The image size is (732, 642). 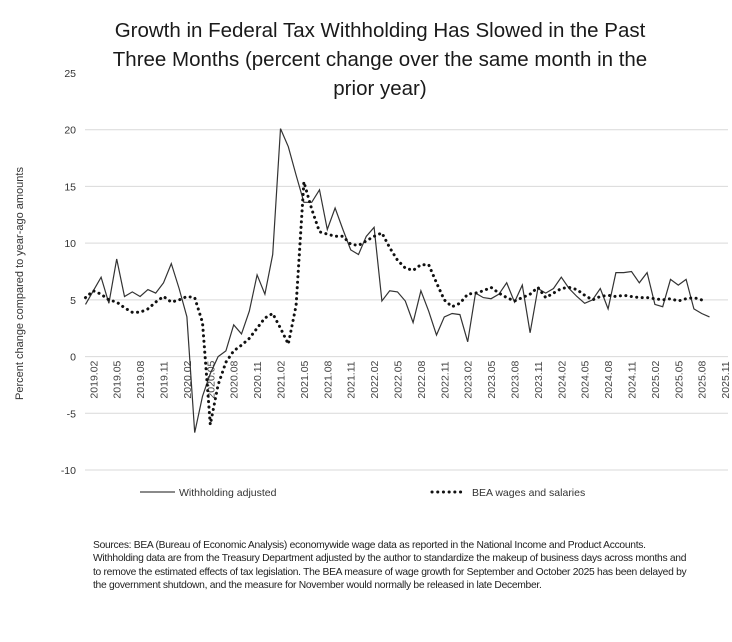 I want to click on x-tick-label: 2024.02, so click(x=562, y=379).